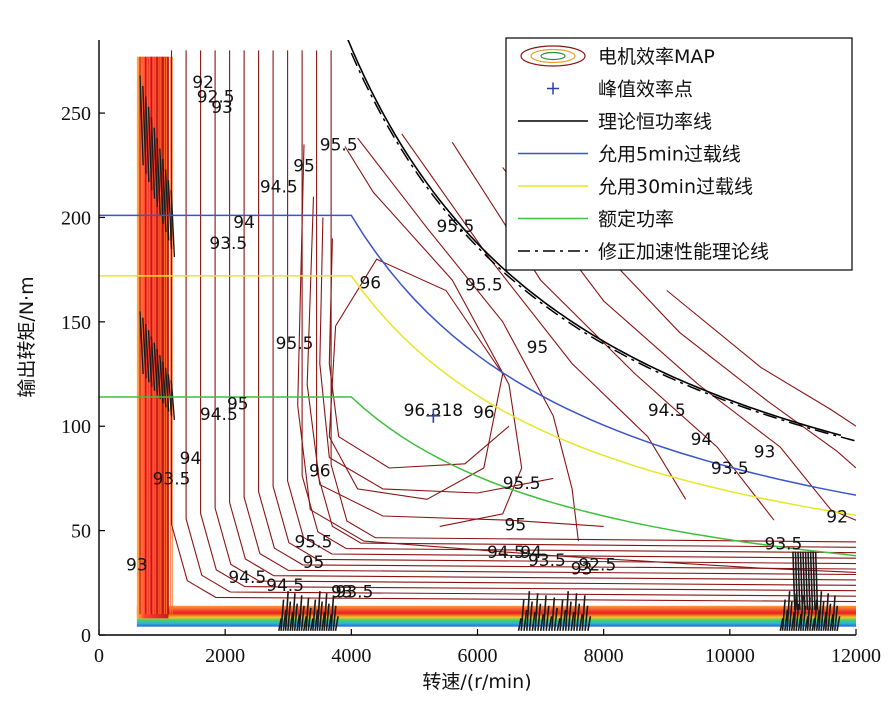 This screenshot has height=702, width=894. I want to click on y-tick-label: 0, so click(86, 636).